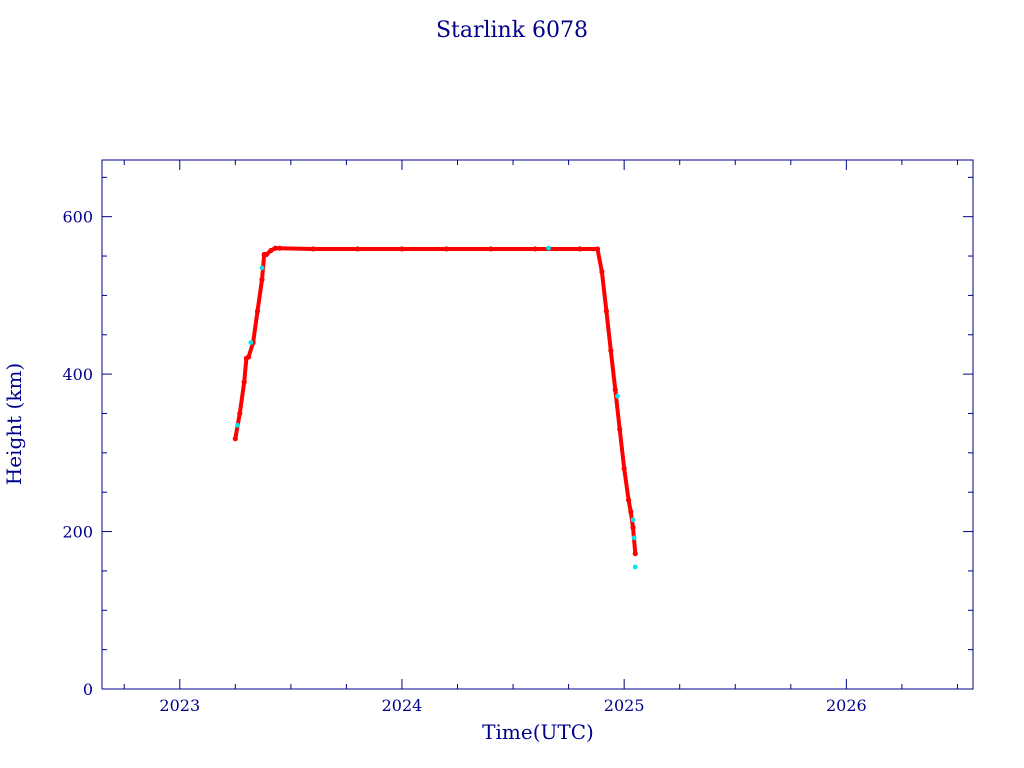  Describe the element at coordinates (179, 705) in the screenshot. I see `x-tick-label: 2023` at that location.